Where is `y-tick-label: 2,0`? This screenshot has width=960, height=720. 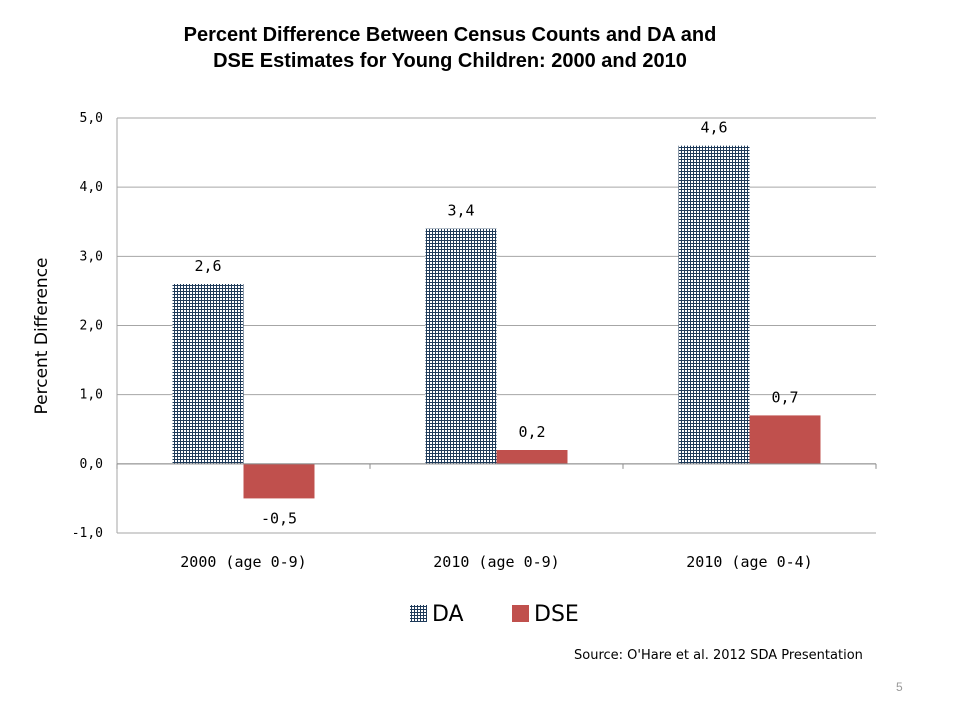 y-tick-label: 2,0 is located at coordinates (91, 326).